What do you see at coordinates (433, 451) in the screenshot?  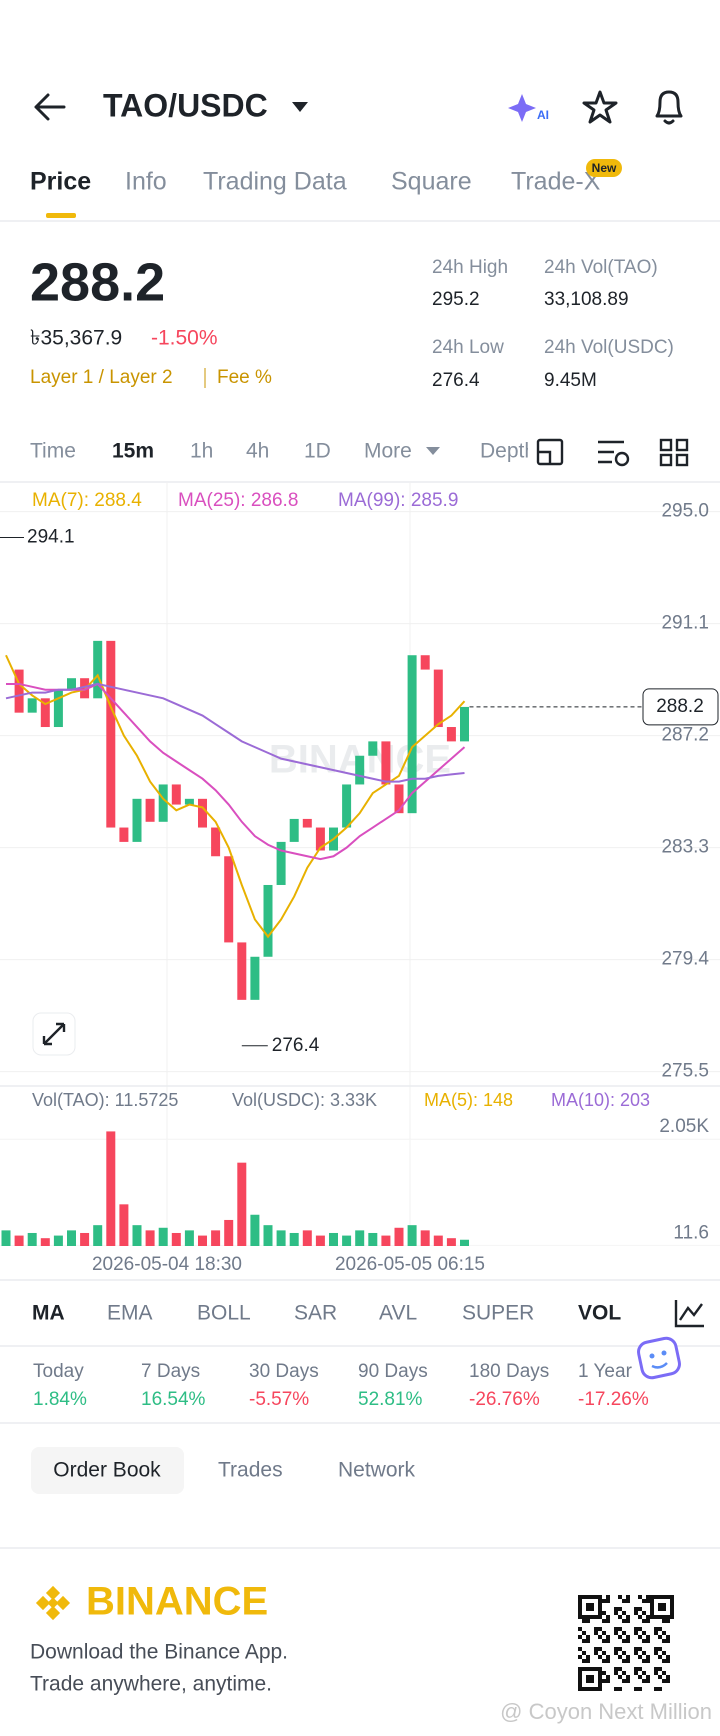 I see `more-dropdown` at bounding box center [433, 451].